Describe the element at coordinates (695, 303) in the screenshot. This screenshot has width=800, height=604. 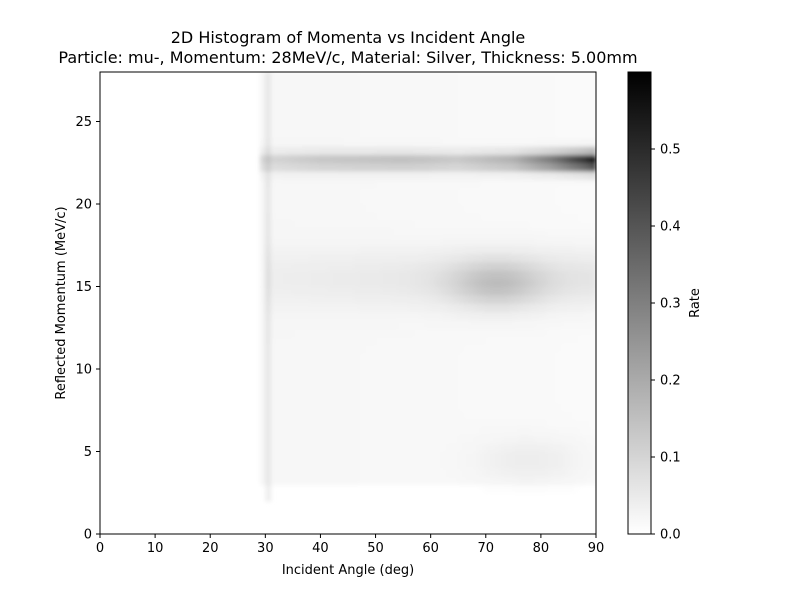
I see `colorbar-label: Rate` at that location.